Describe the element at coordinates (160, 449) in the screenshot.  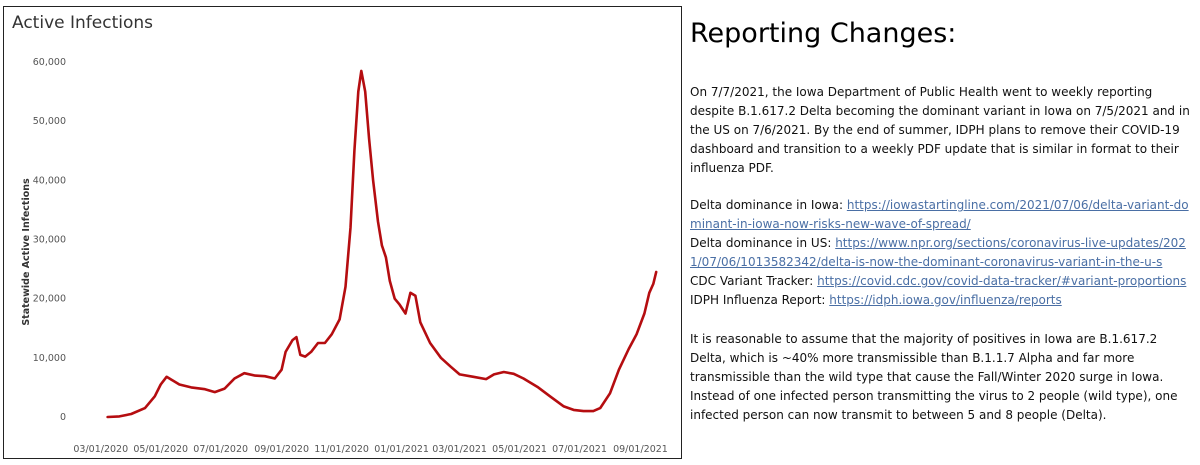
I see `x-tick-label: 05/01/2020` at that location.